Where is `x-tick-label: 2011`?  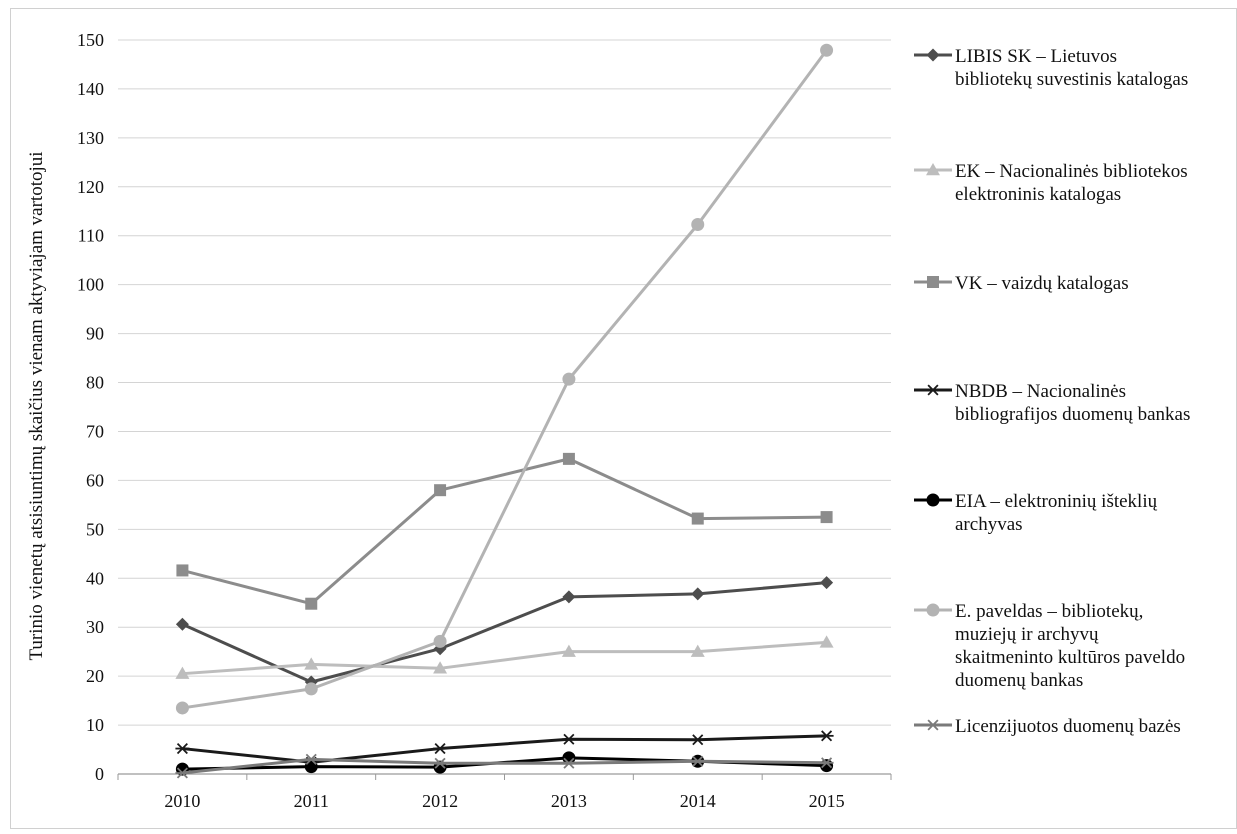
x-tick-label: 2011 is located at coordinates (311, 801).